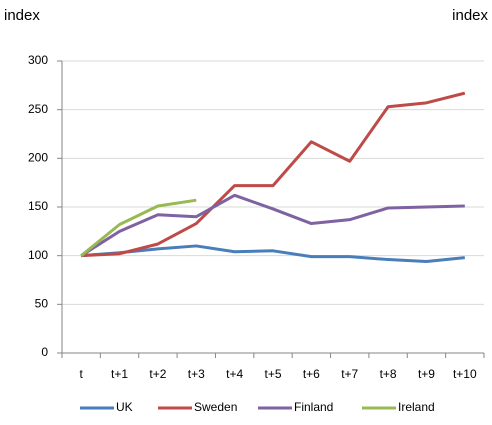 The image size is (492, 425). What do you see at coordinates (196, 374) in the screenshot?
I see `x-tick-label: t+3` at bounding box center [196, 374].